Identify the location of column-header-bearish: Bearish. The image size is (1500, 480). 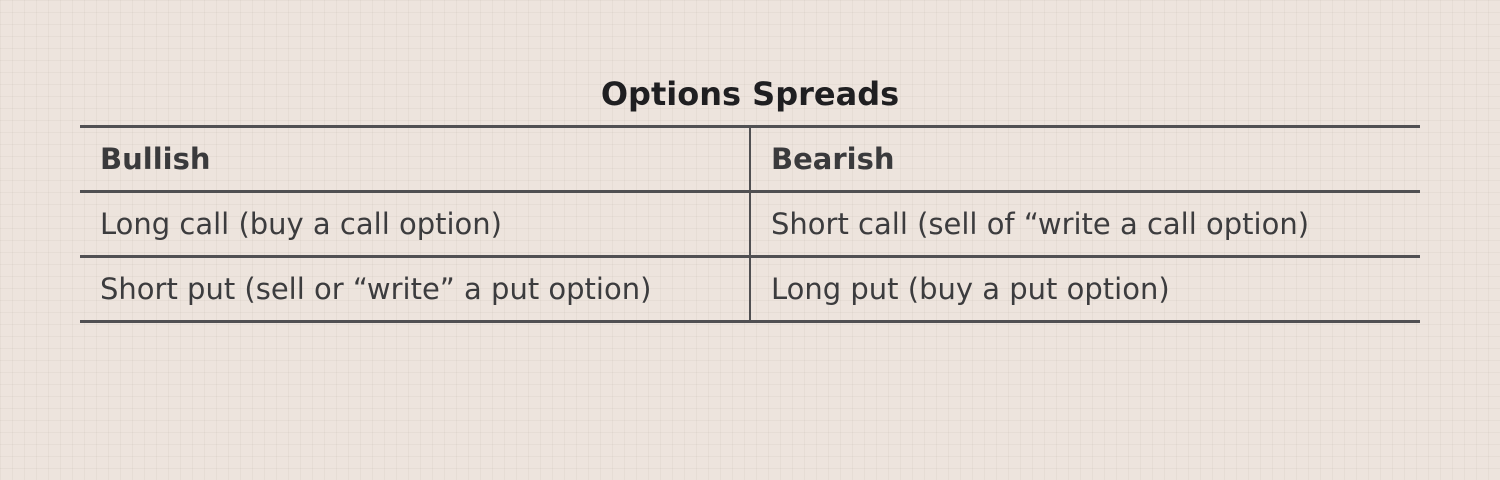
(1085, 159).